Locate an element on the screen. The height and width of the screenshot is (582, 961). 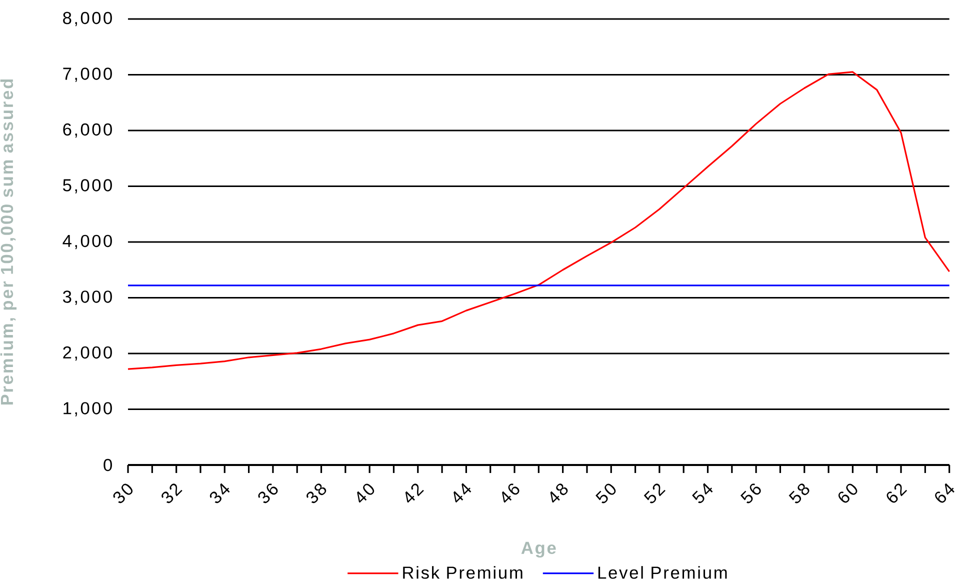
x-tick-label: 52 is located at coordinates (655, 494).